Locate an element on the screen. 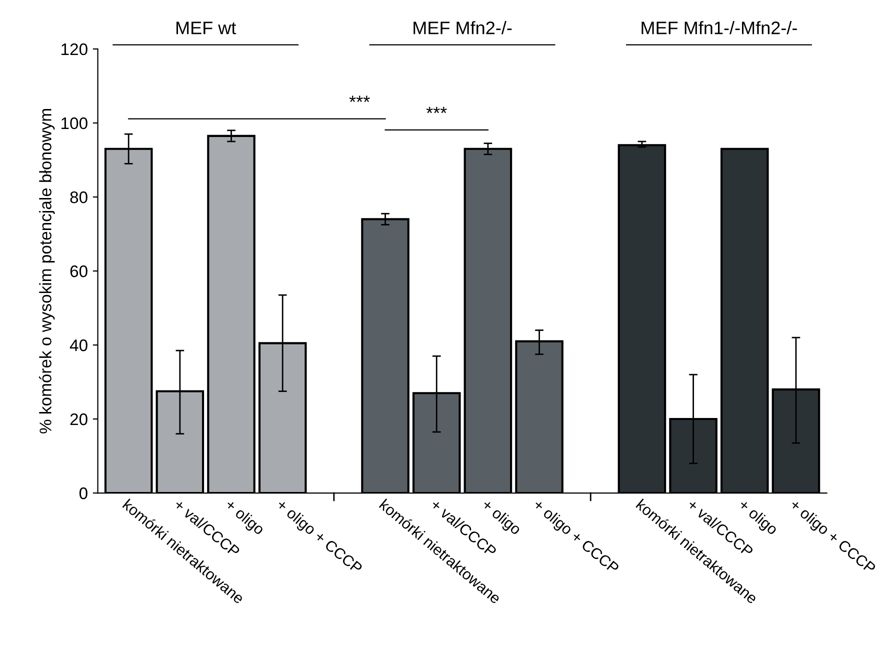 The image size is (889, 653). y-tick-label: 100 is located at coordinates (75, 123).